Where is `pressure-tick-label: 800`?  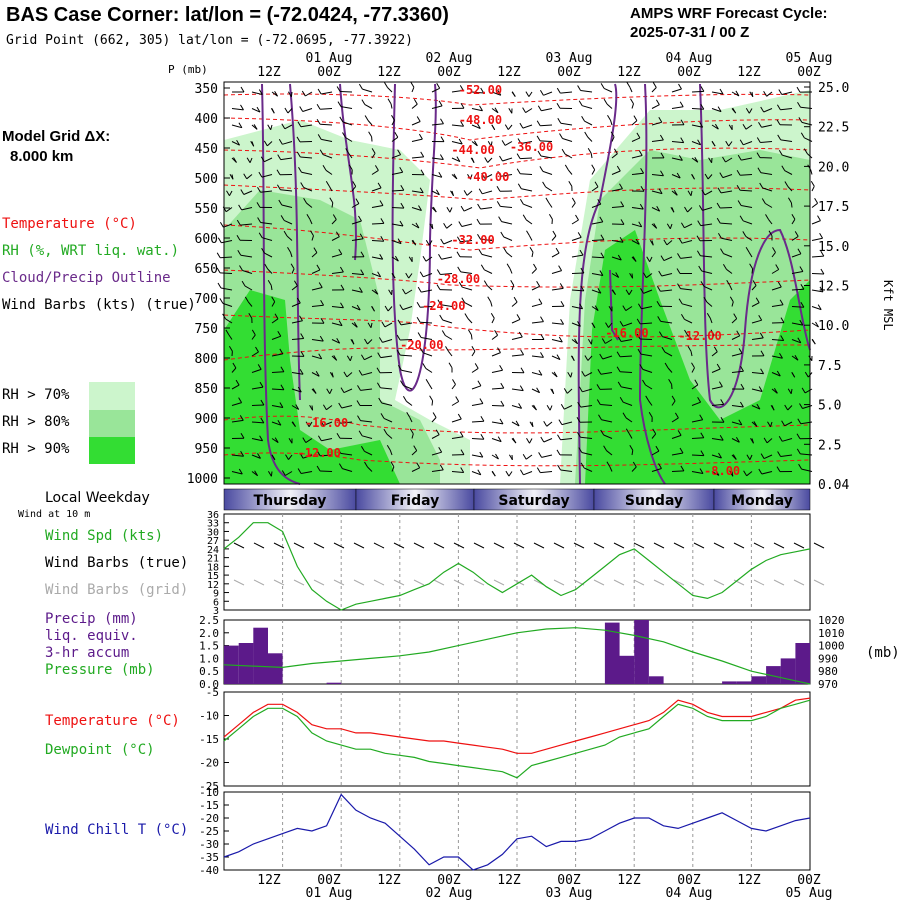
pressure-tick-label: 800 is located at coordinates (206, 359).